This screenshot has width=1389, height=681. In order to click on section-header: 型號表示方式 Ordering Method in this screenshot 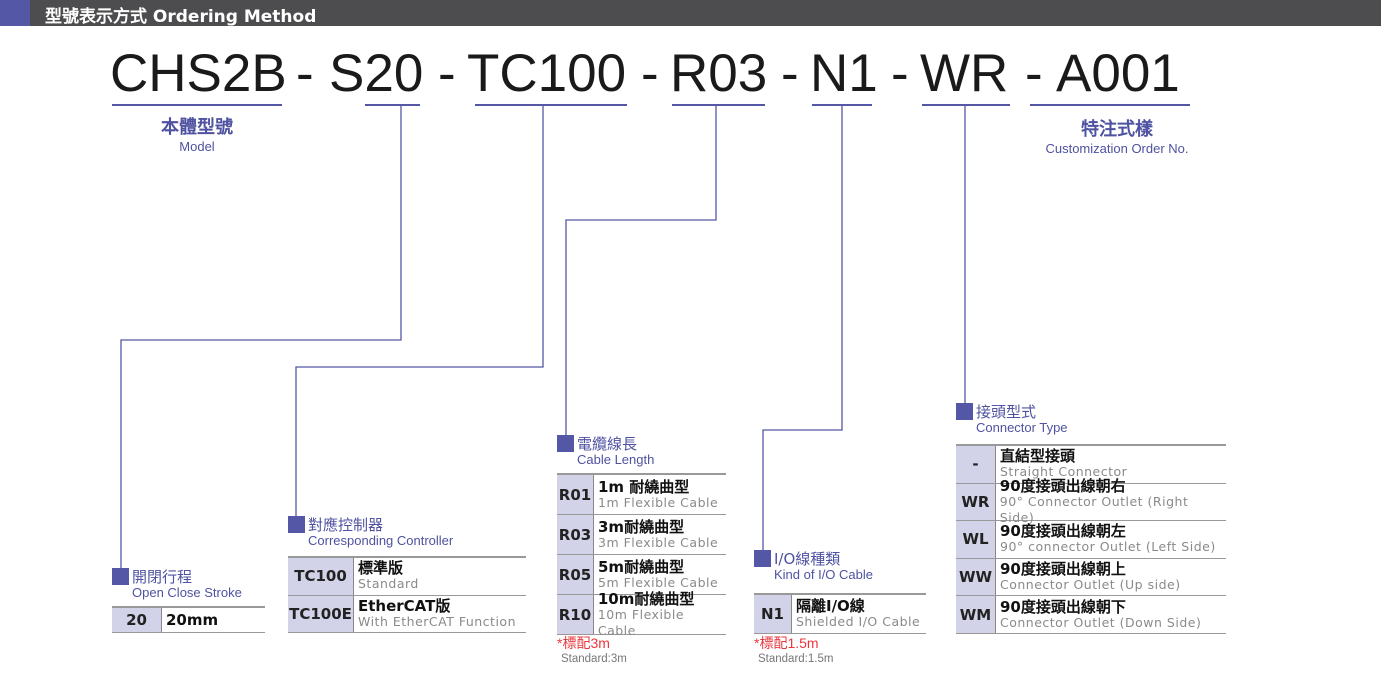, I will do `click(690, 13)`.